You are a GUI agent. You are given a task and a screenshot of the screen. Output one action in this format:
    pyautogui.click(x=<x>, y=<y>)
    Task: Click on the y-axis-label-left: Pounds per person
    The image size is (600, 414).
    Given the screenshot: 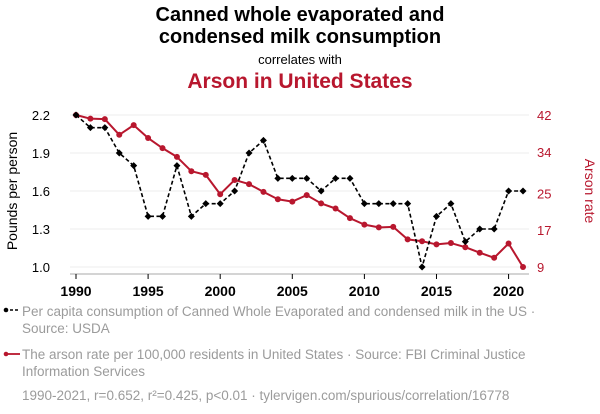 What is the action you would take?
    pyautogui.click(x=12, y=191)
    